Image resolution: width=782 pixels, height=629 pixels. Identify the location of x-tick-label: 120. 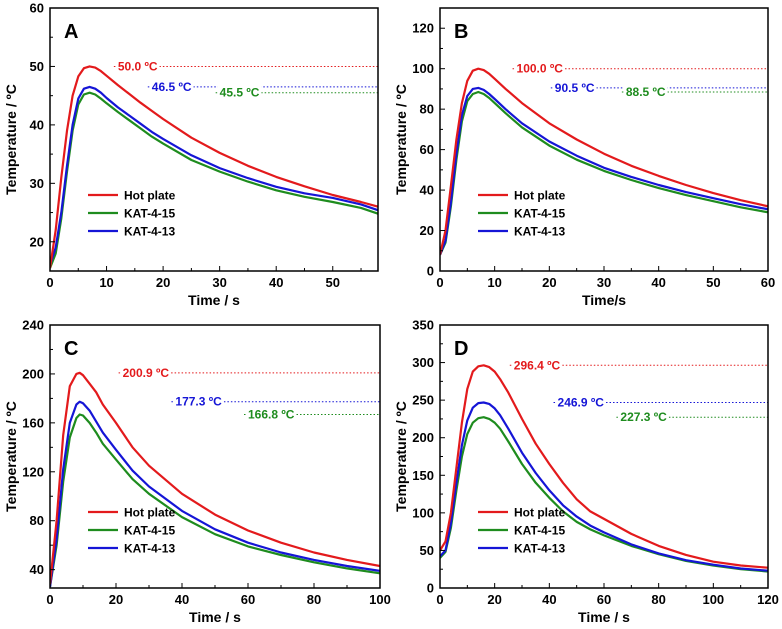
(768, 599).